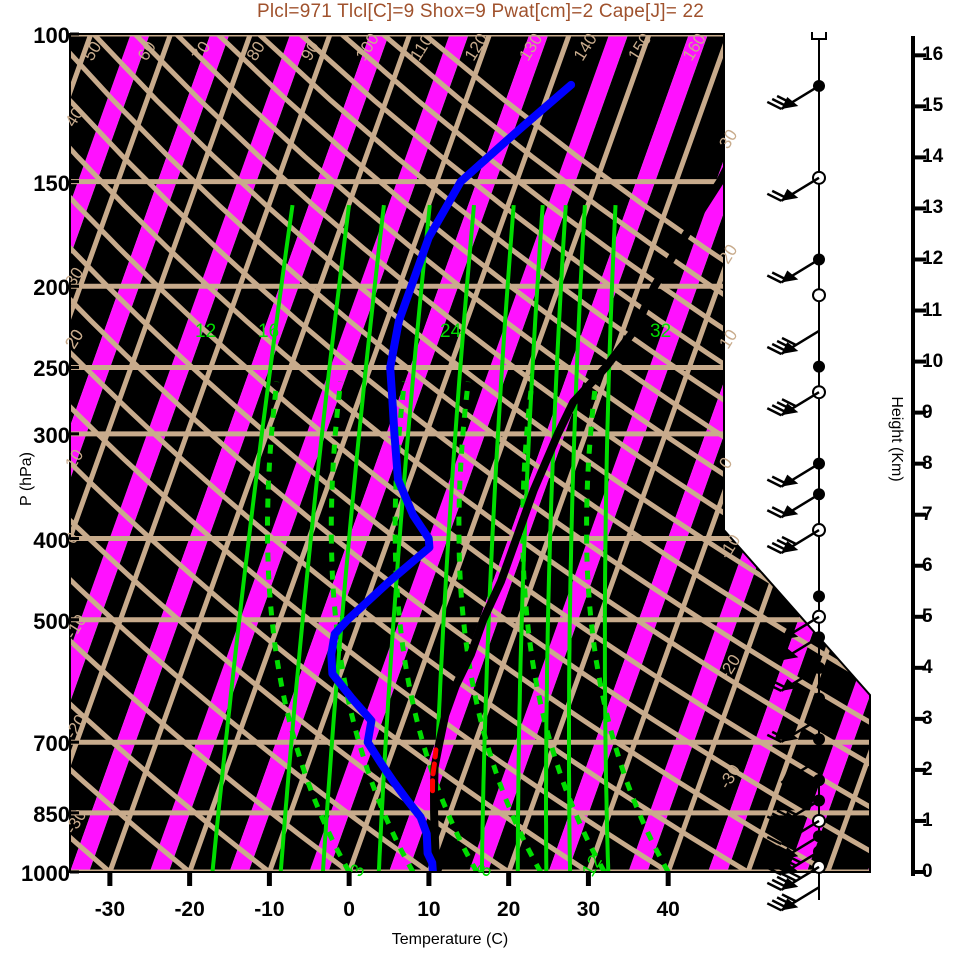  What do you see at coordinates (349, 909) in the screenshot?
I see `temperature-tick-label: 0` at bounding box center [349, 909].